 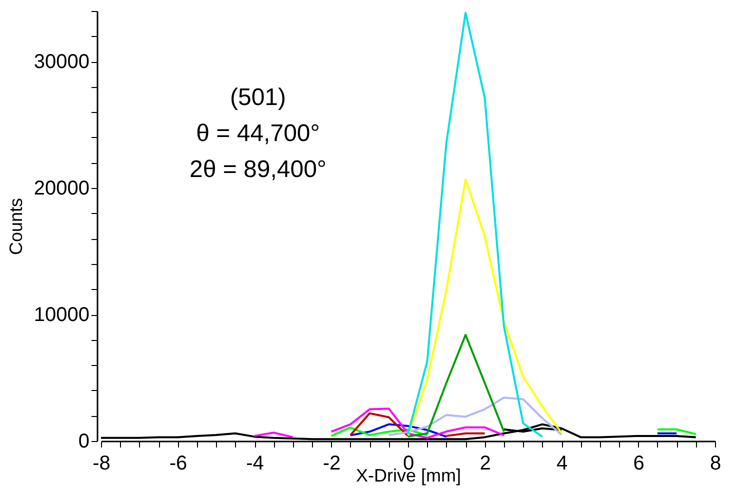 I want to click on y-tick-label: 30000, so click(x=62, y=62).